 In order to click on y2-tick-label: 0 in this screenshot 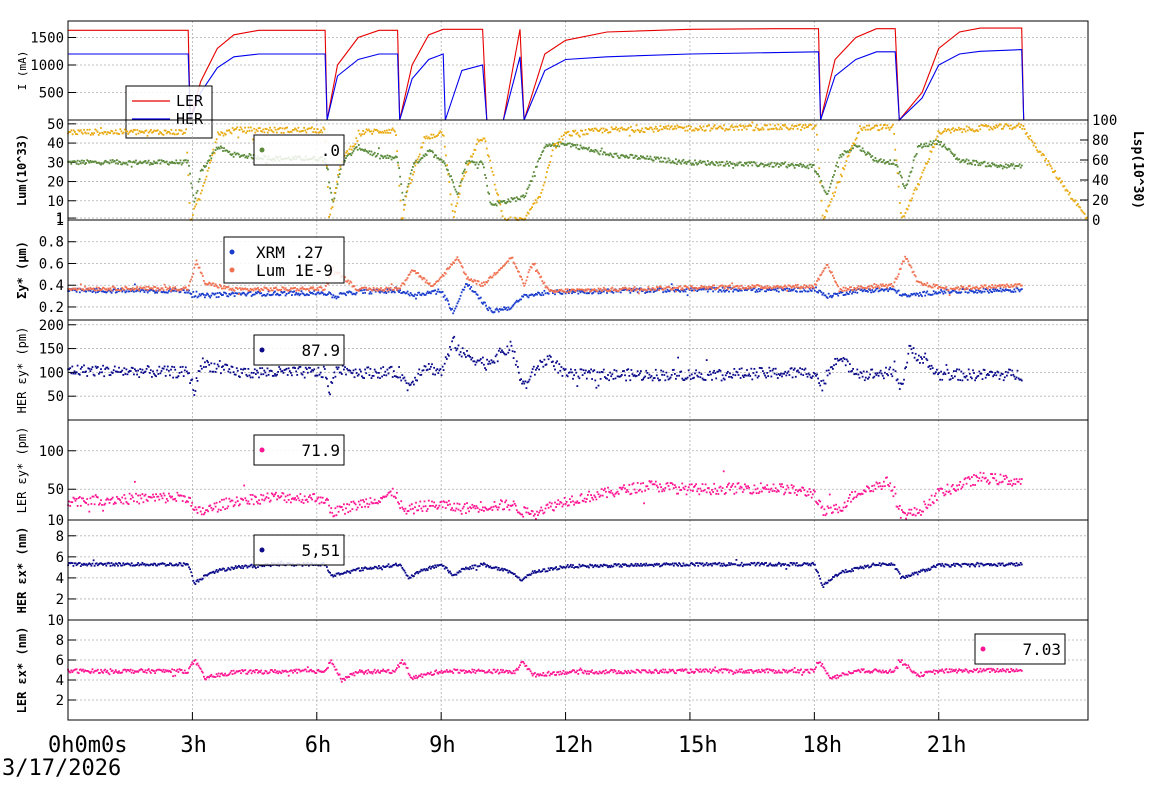, I will do `click(1096, 221)`.